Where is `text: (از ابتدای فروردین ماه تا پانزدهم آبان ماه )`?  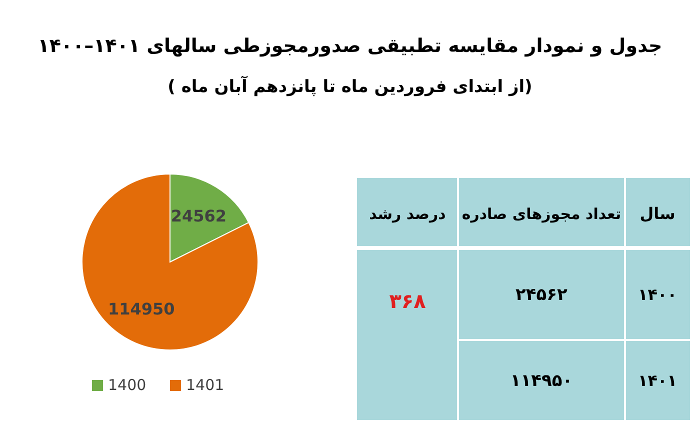 text: (از ابتدای فروردین ماه تا پانزدهم آبان ماه ) is located at coordinates (350, 86).